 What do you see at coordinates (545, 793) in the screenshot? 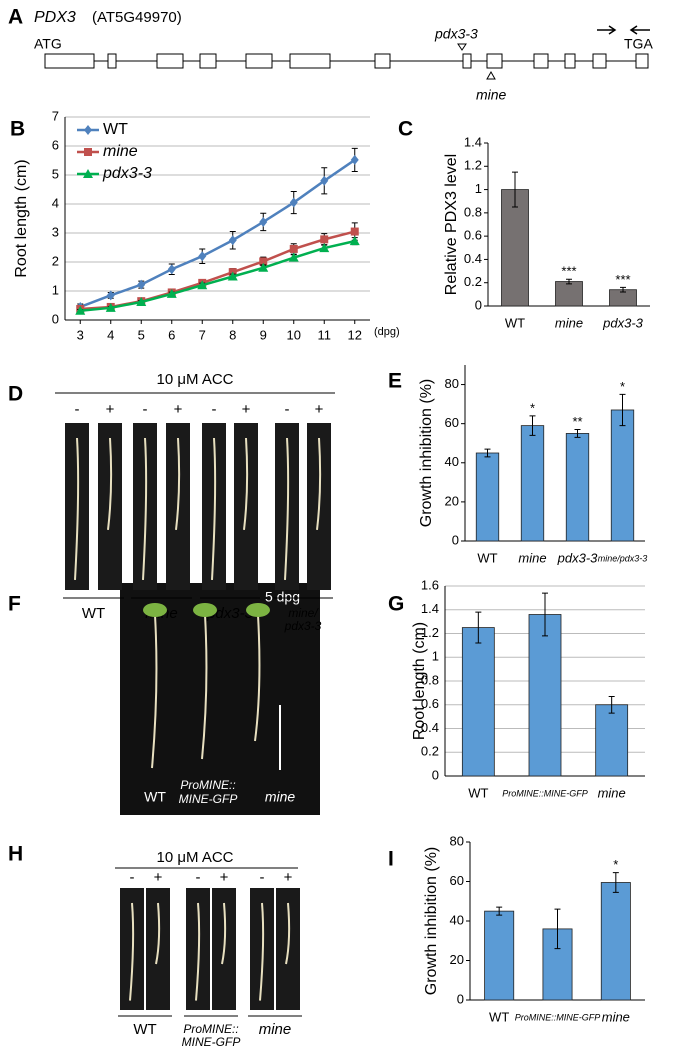
I see `x-tick-label: ProMINE::MINE-GFP` at bounding box center [545, 793].